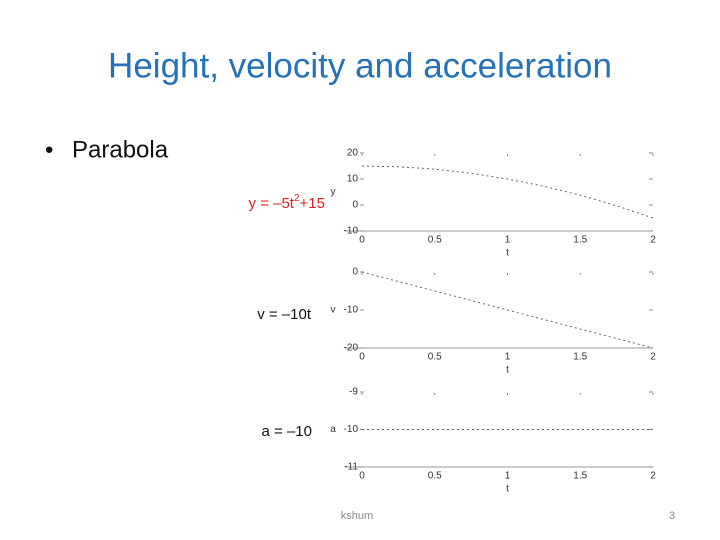 Image resolution: width=720 pixels, height=540 pixels. What do you see at coordinates (351, 467) in the screenshot?
I see `y-tick-label: -11` at bounding box center [351, 467].